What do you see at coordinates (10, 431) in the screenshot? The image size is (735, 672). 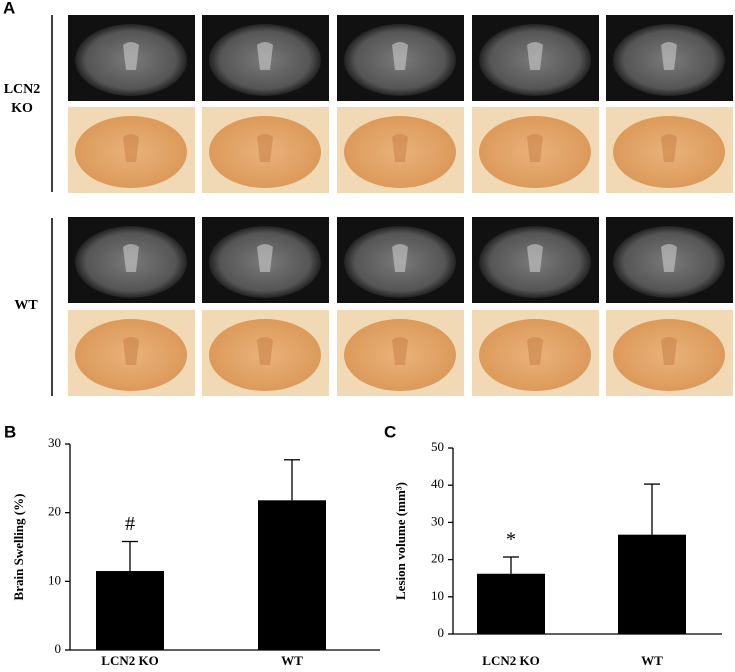 I see `panel-label: B` at bounding box center [10, 431].